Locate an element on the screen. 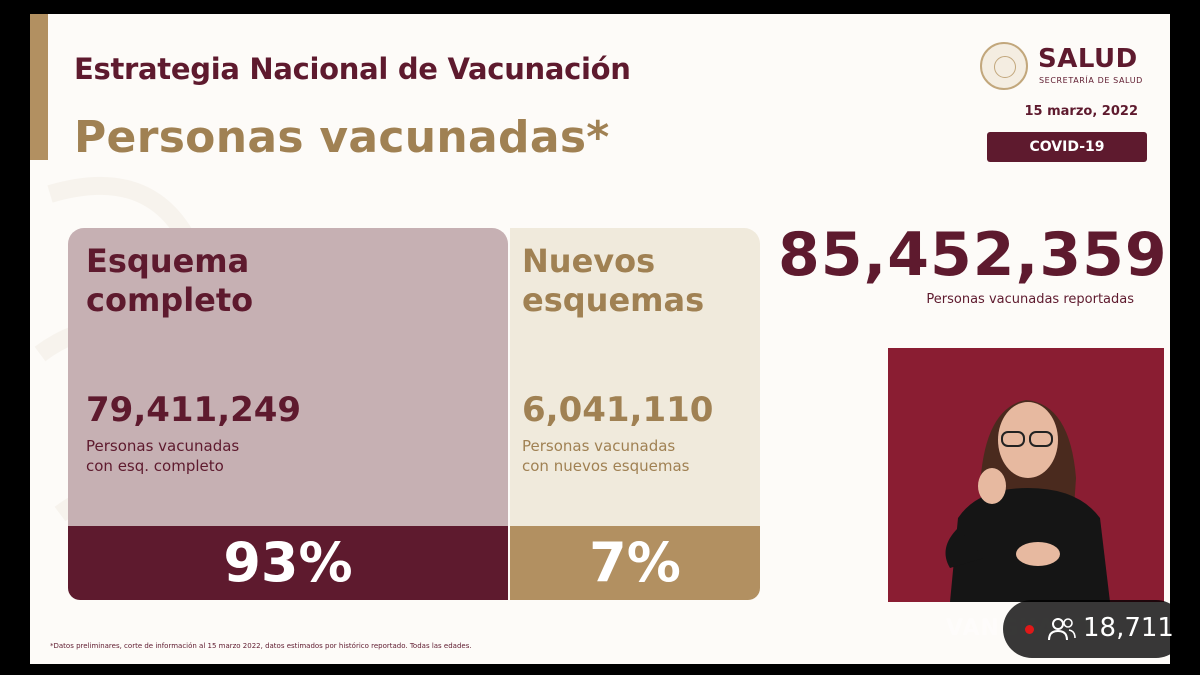  total-vaccinated-caption: Personas vacunadas reportadas is located at coordinates (1030, 299).